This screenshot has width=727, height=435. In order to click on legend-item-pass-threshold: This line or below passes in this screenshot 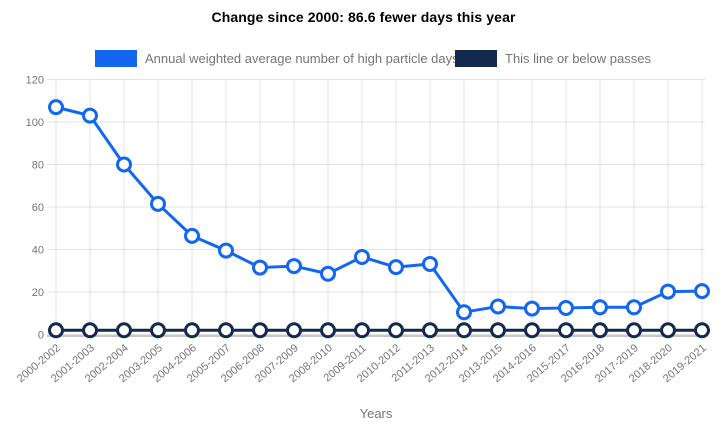, I will do `click(553, 58)`.